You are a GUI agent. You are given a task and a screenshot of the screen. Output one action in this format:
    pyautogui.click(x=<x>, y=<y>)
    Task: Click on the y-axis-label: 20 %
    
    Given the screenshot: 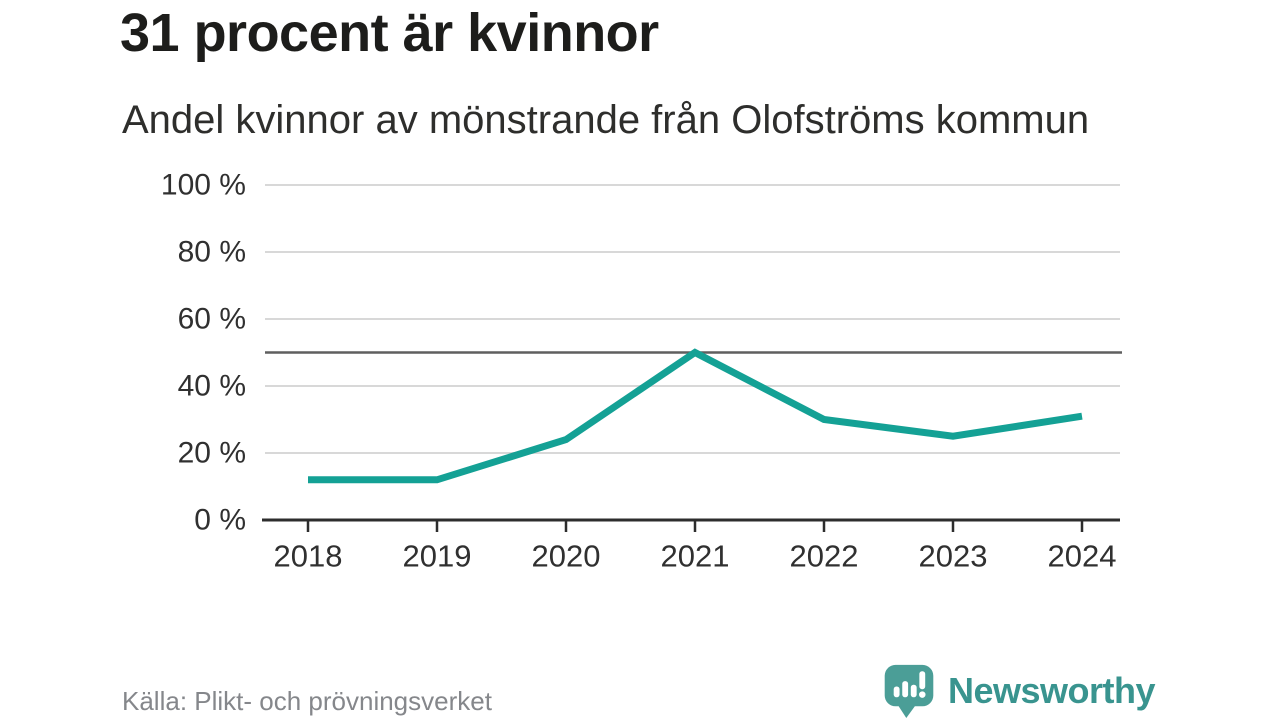 What is the action you would take?
    pyautogui.click(x=212, y=453)
    